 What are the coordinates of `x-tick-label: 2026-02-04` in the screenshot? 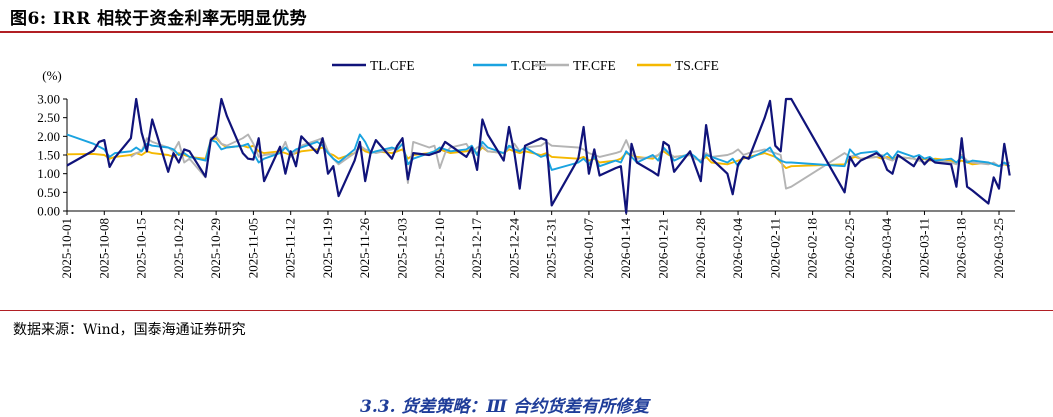 It's located at (737, 248).